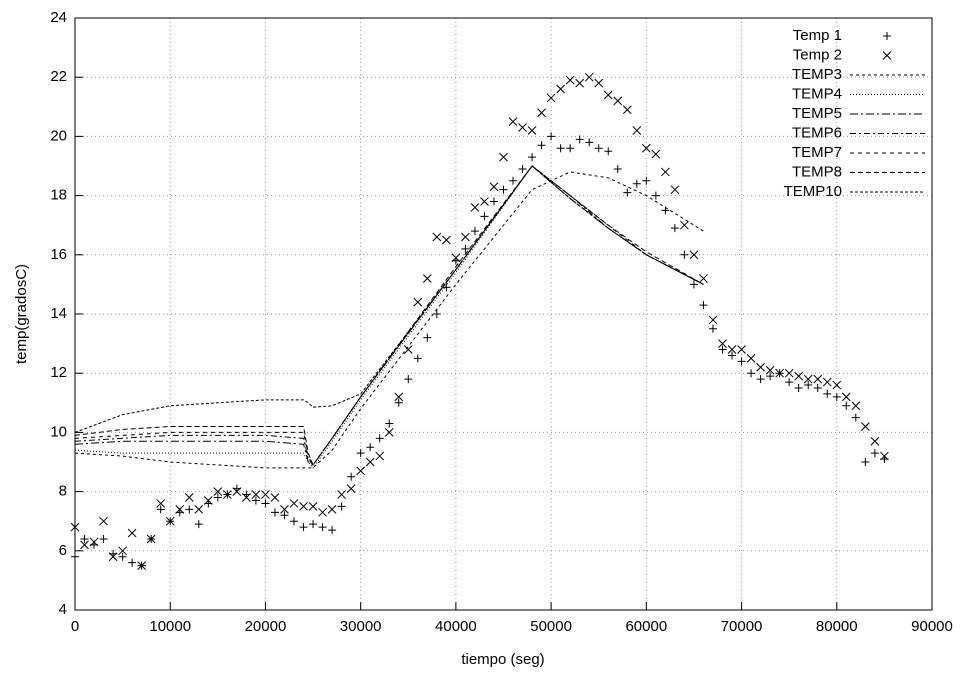 Image resolution: width=967 pixels, height=677 pixels. I want to click on legend-label: Temp 2, so click(817, 54).